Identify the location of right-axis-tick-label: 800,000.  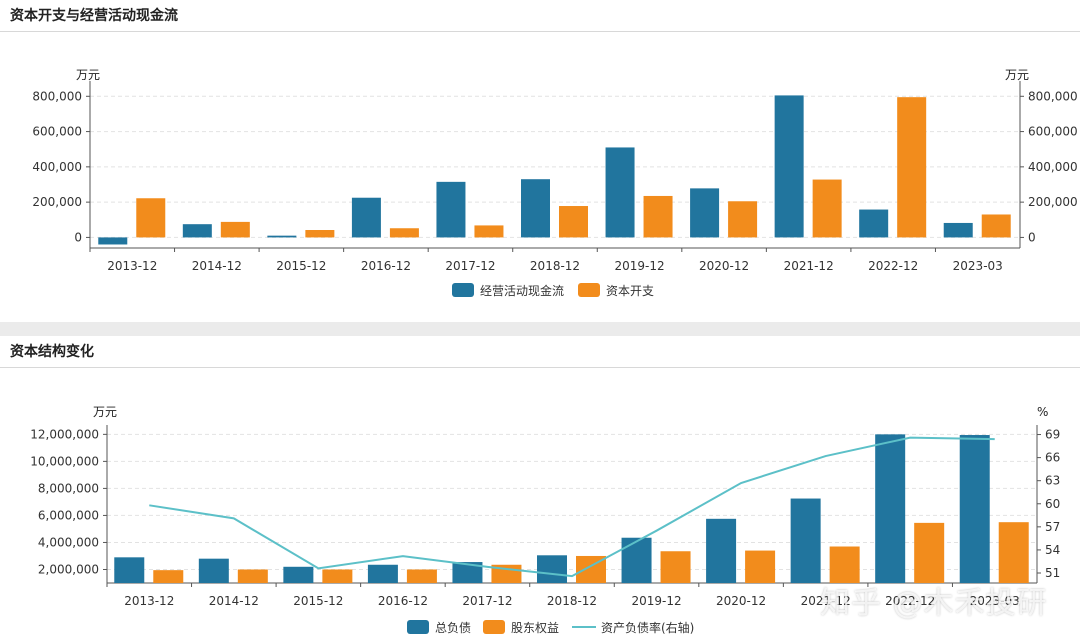
(1053, 96).